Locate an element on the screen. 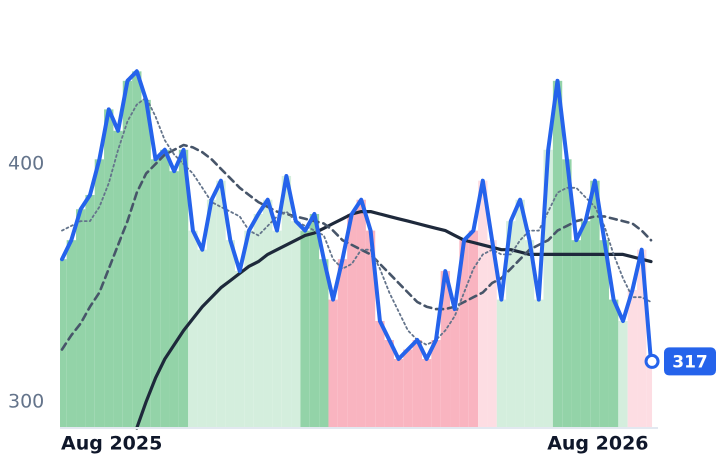 The height and width of the screenshot is (464, 718). x-tick-label: Aug 2025 is located at coordinates (111, 444).